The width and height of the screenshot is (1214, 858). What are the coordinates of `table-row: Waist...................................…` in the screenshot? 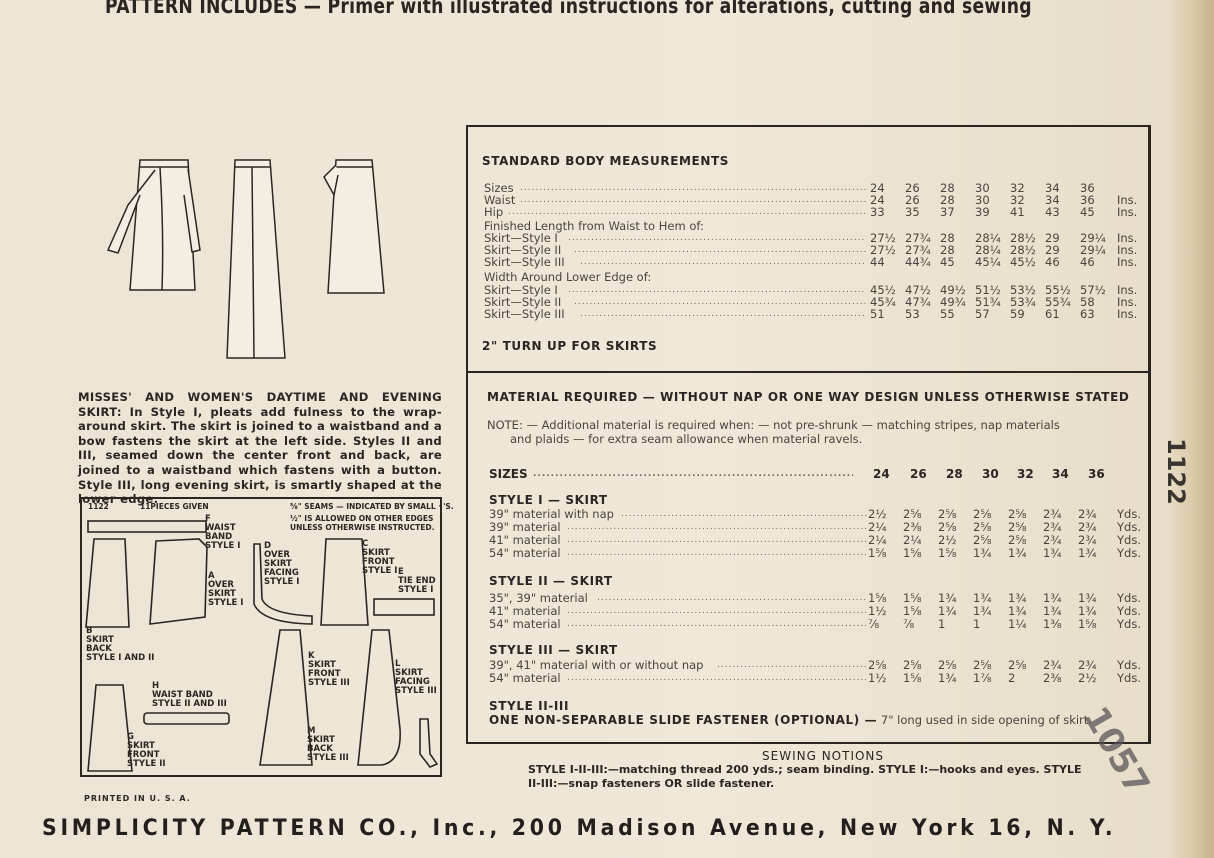 It's located at (820, 200).